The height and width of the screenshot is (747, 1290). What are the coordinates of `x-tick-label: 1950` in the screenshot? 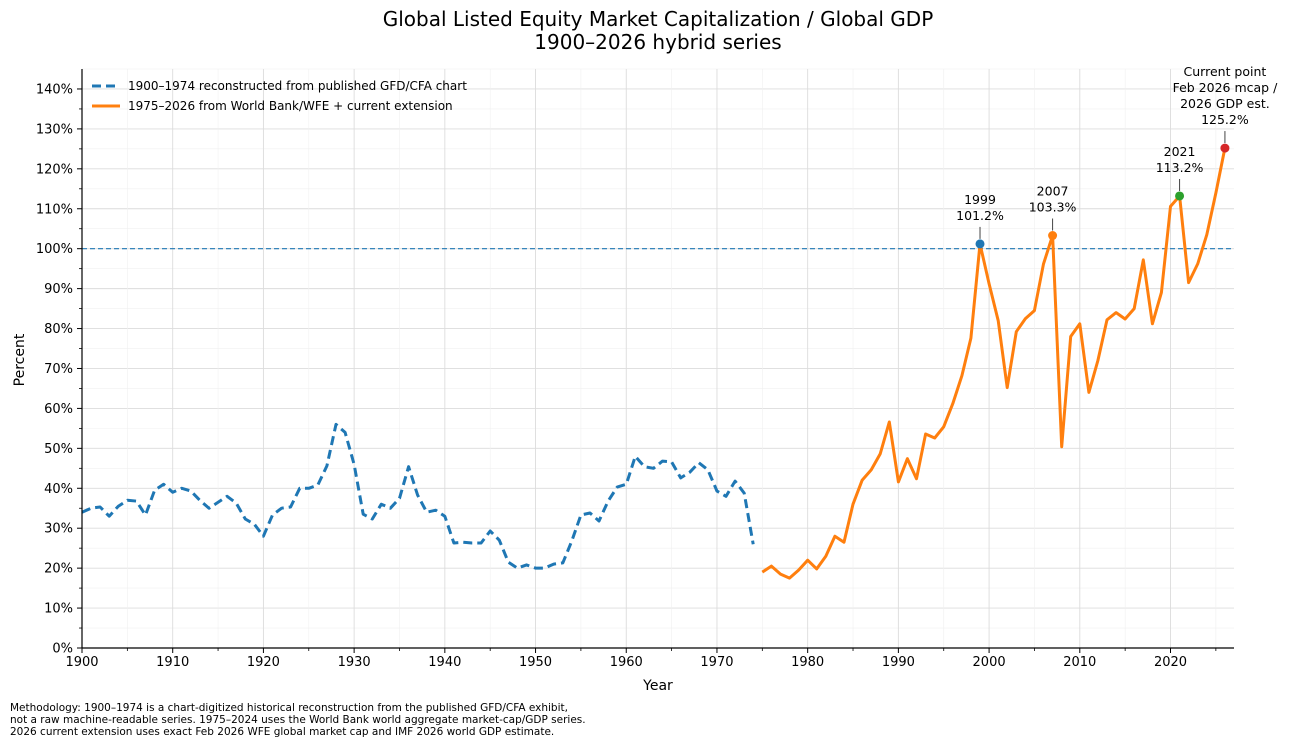 It's located at (535, 662).